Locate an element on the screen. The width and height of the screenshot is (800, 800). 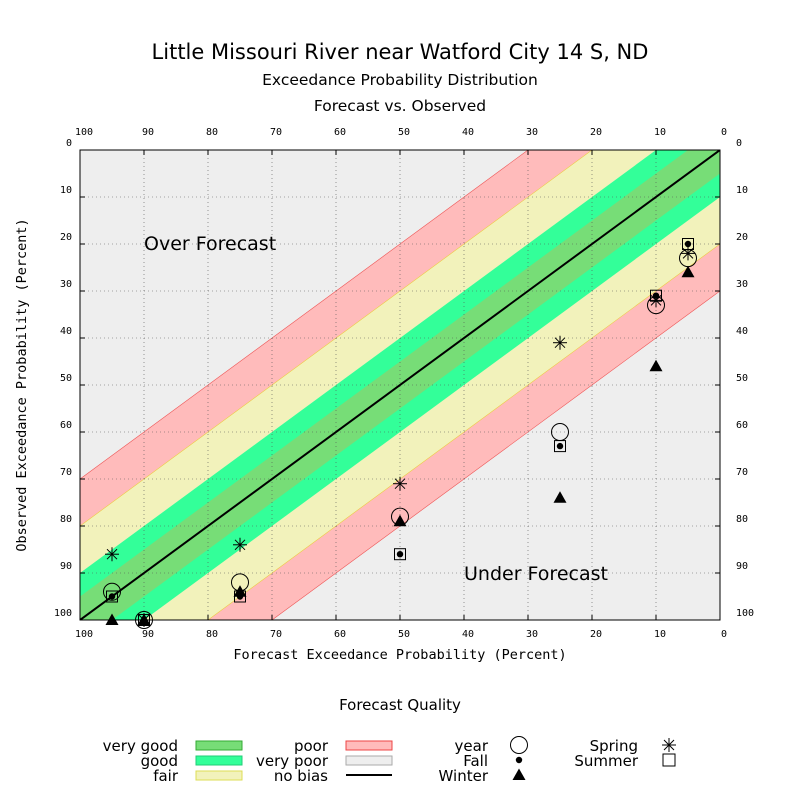
legend-label-good: good is located at coordinates (159, 761).